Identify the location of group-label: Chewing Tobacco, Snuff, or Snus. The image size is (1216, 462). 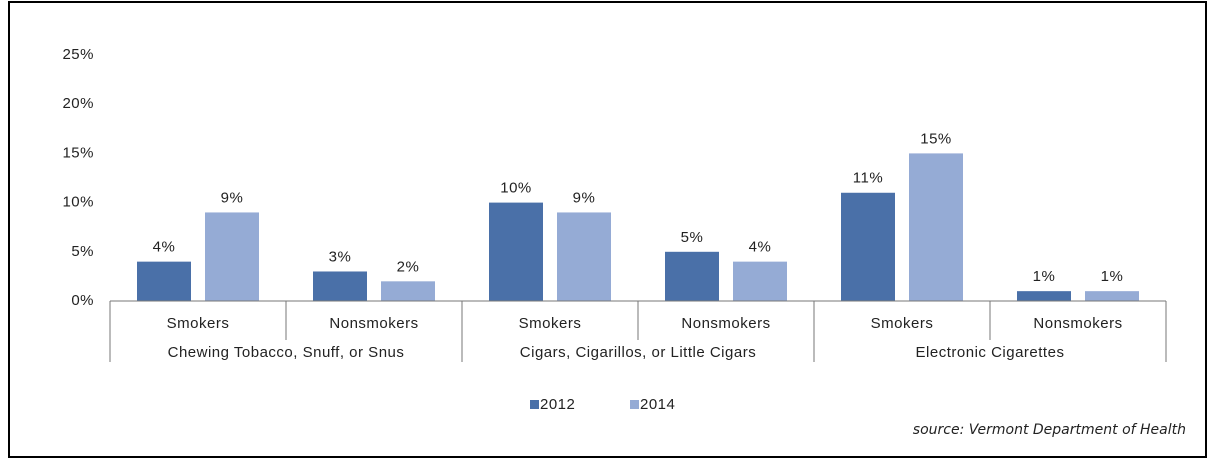
(286, 352).